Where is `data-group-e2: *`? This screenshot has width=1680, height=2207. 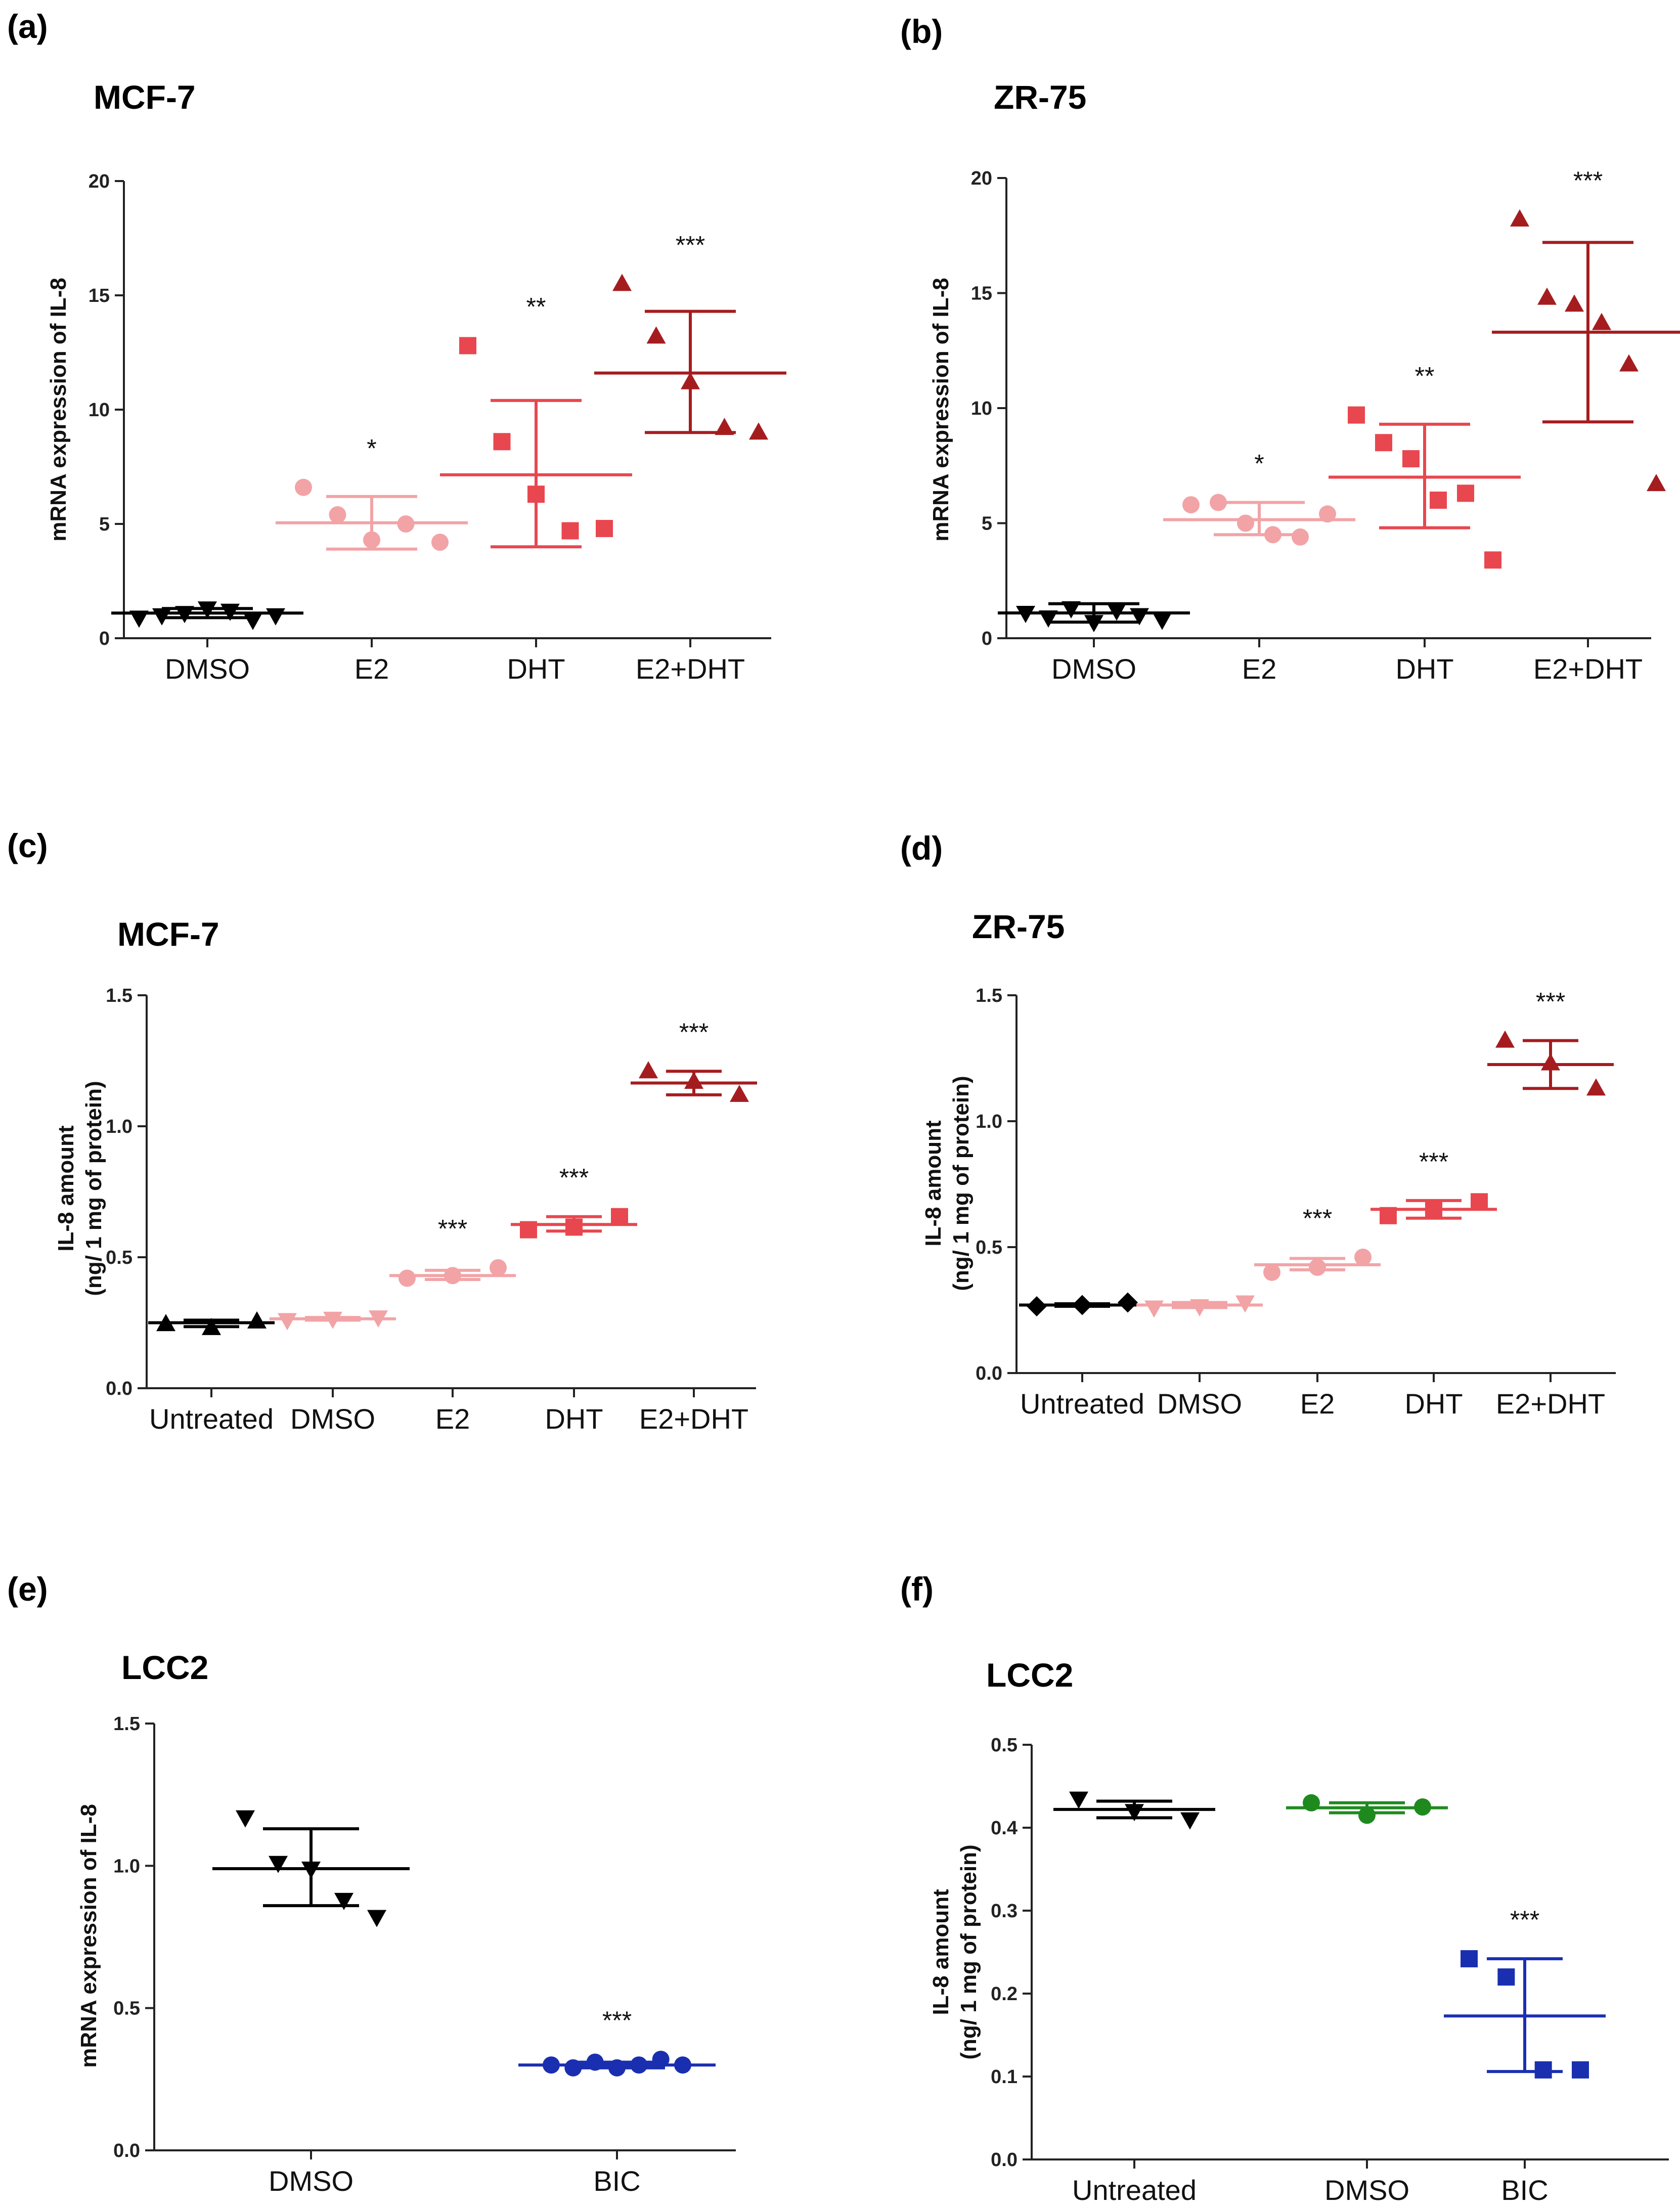 data-group-e2: * is located at coordinates (1259, 498).